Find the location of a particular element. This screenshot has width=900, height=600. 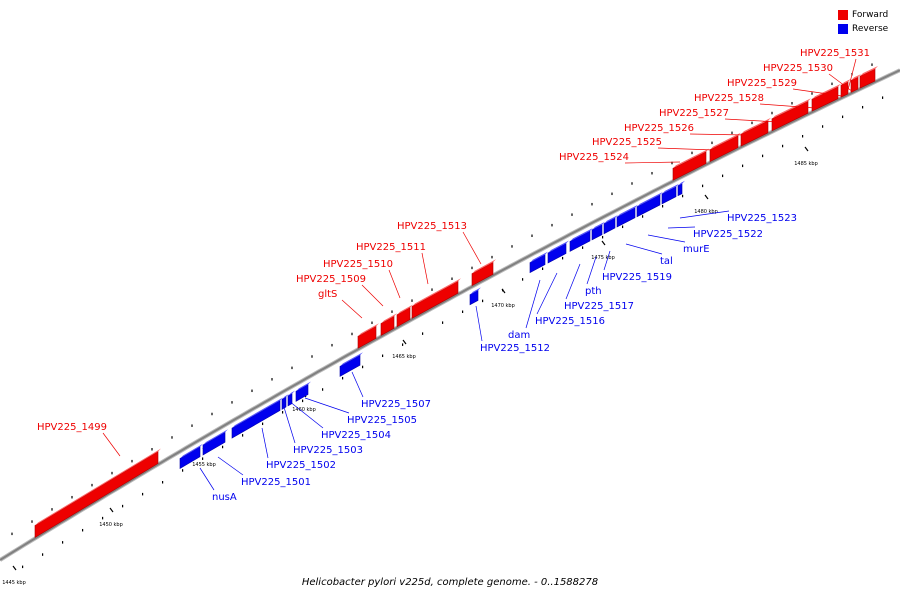

gene-hpv225_1524-feature is located at coordinates (689, 166).